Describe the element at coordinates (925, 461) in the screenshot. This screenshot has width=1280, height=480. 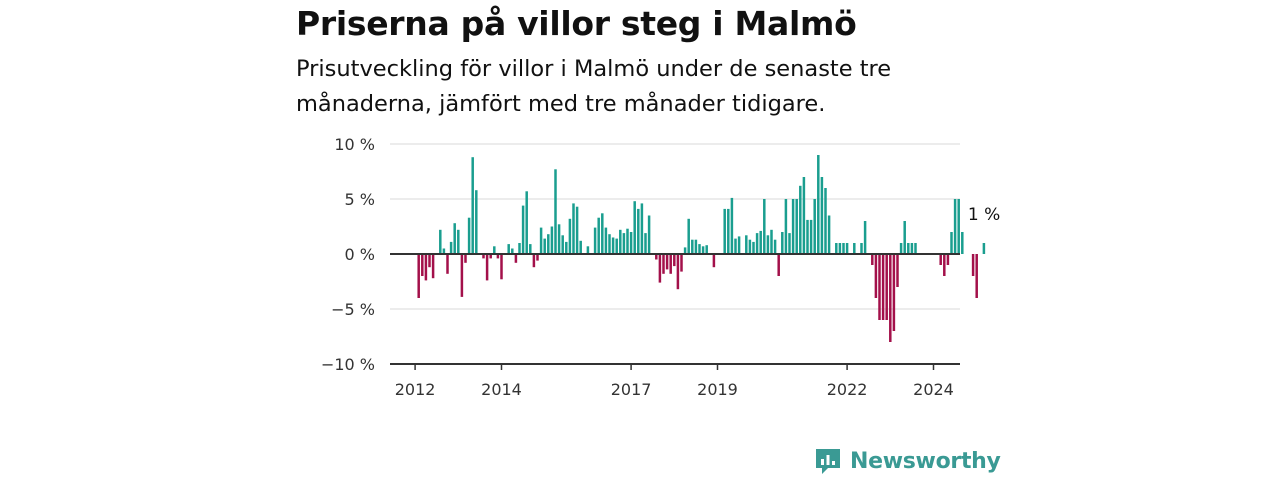
I see `brand-name: Newsworthy` at that location.